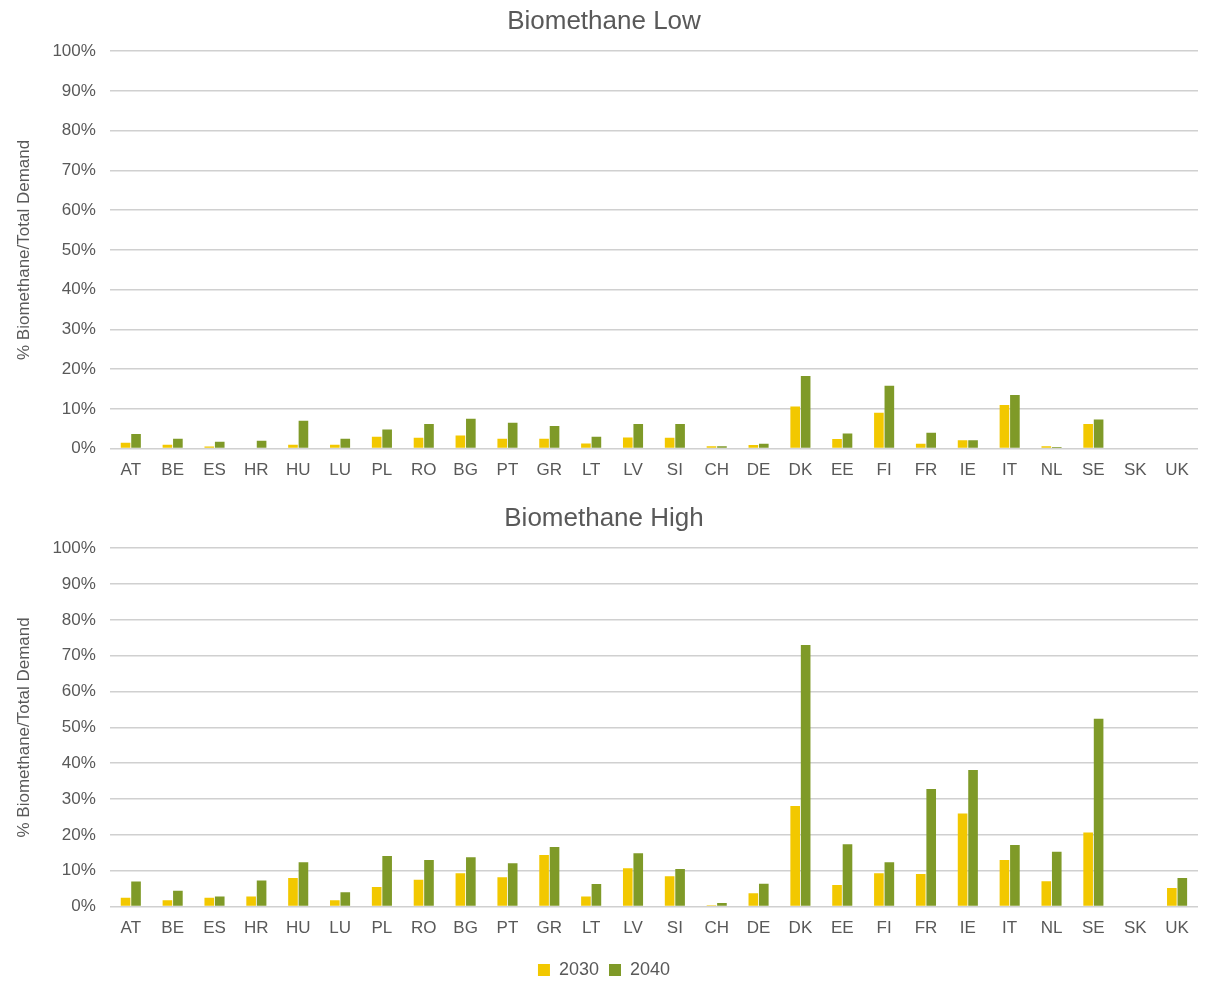 The height and width of the screenshot is (993, 1210). Describe the element at coordinates (549, 470) in the screenshot. I see `x-tick-label: GR` at that location.